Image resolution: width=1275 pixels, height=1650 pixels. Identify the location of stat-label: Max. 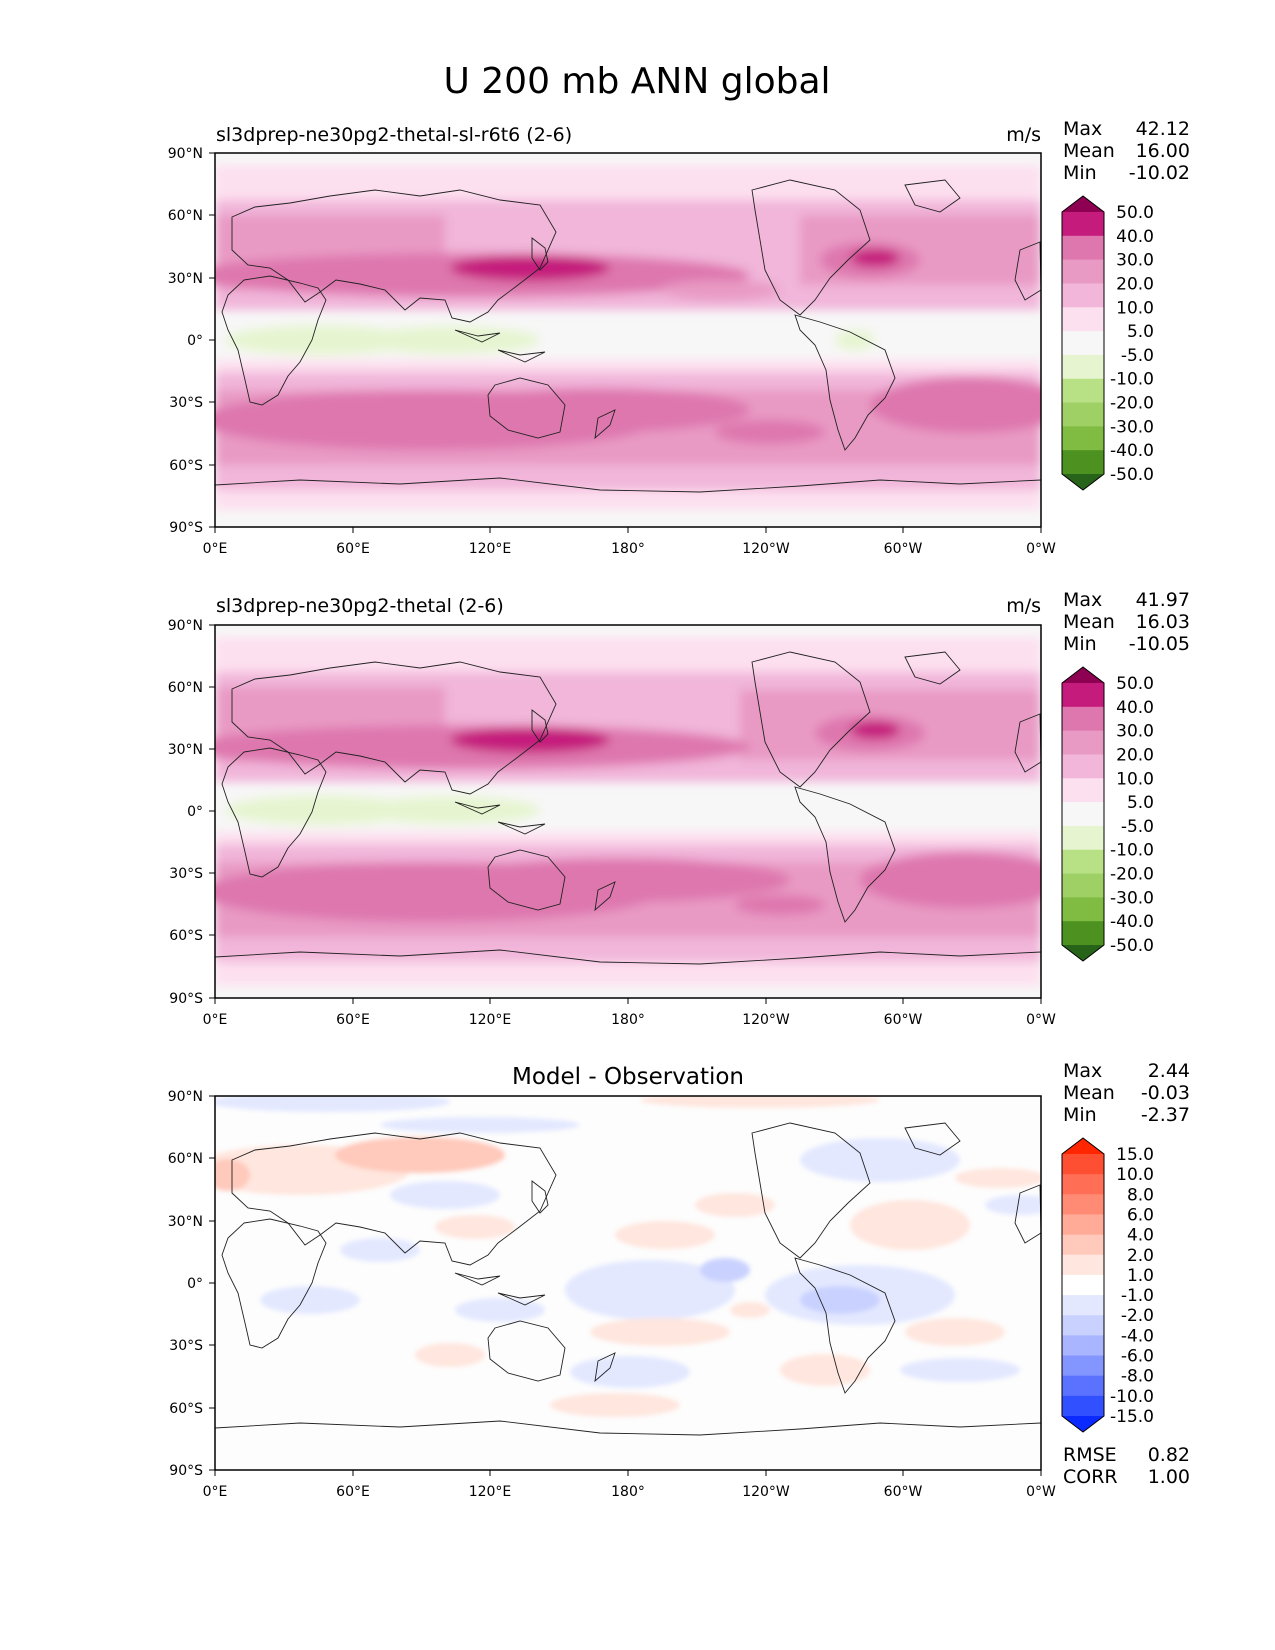
(1082, 1071).